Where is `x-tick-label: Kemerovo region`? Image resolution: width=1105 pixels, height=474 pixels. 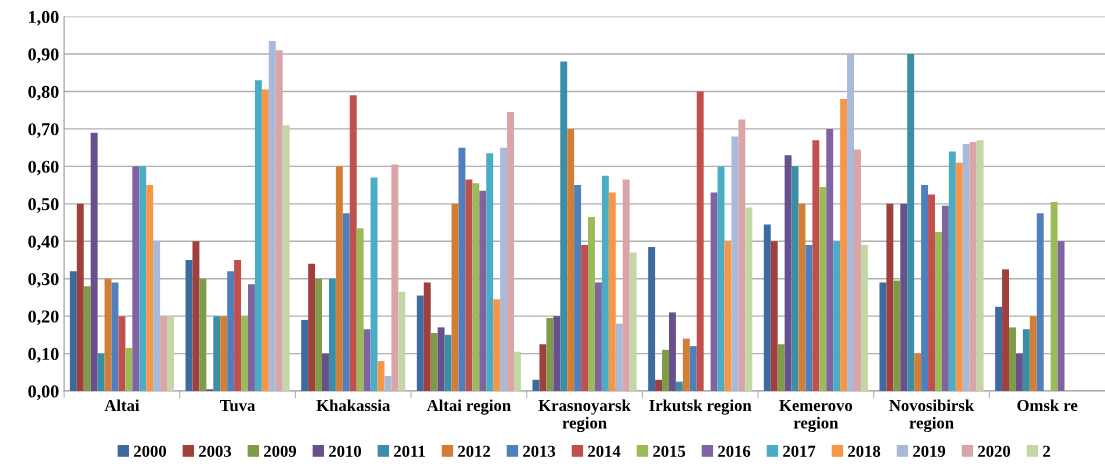
x-tick-label: Kemerovo region is located at coordinates (816, 416).